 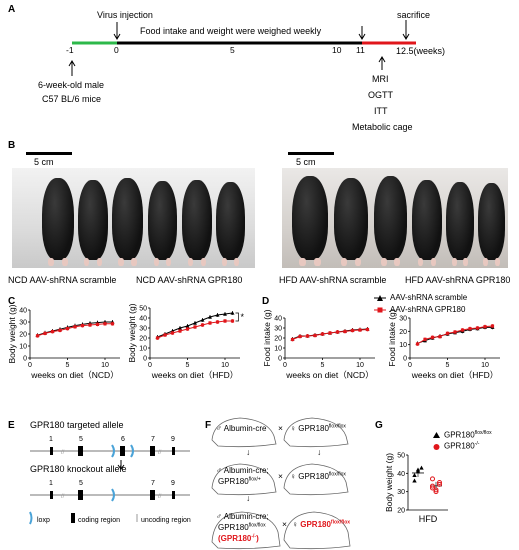 What do you see at coordinates (379, 425) in the screenshot?
I see `panel-label-g: G` at bounding box center [379, 425].